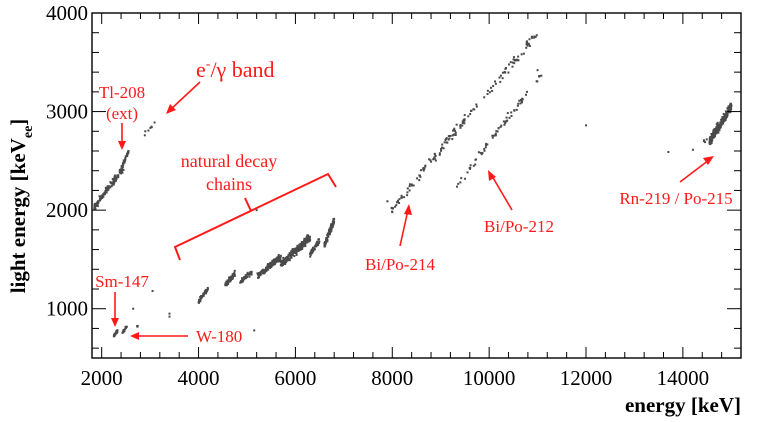  Describe the element at coordinates (502, 193) in the screenshot. I see `arrow-bipo212` at that location.